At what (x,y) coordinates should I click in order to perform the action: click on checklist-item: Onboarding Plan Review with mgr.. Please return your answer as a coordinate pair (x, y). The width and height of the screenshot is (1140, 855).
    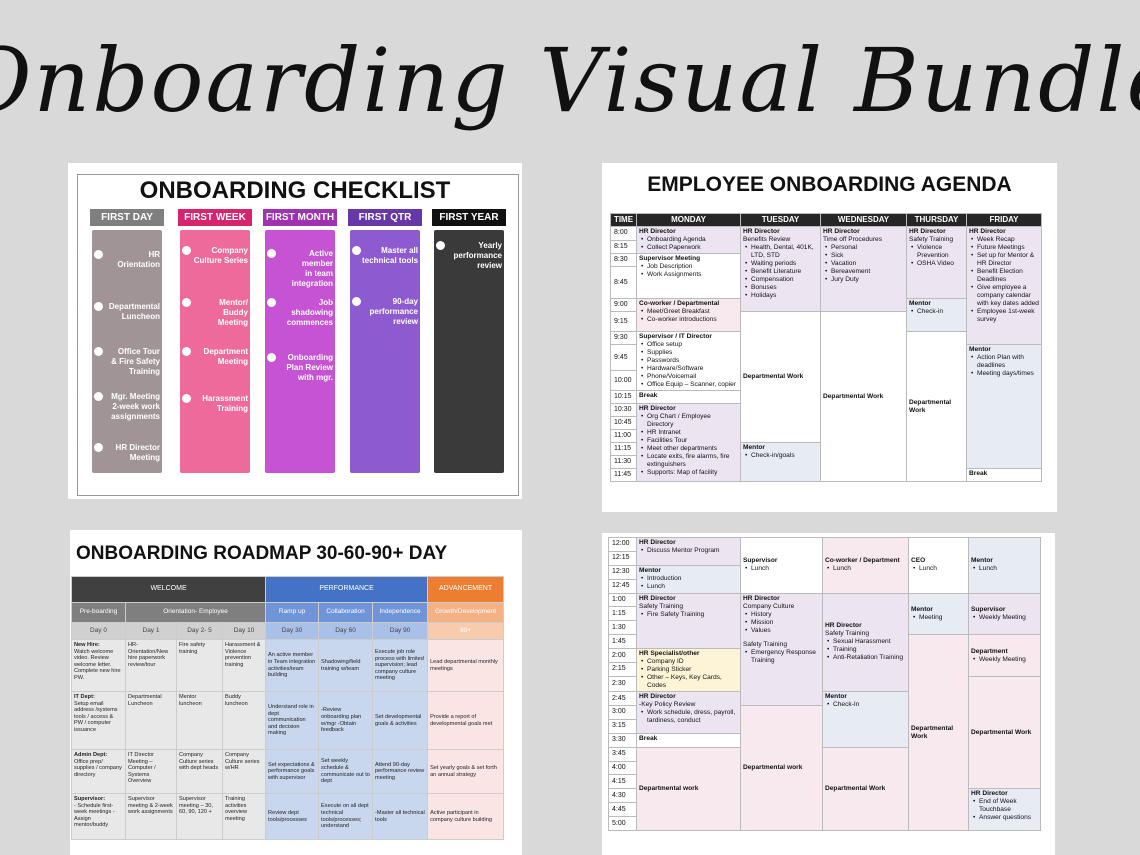
    Looking at the image, I should click on (309, 367).